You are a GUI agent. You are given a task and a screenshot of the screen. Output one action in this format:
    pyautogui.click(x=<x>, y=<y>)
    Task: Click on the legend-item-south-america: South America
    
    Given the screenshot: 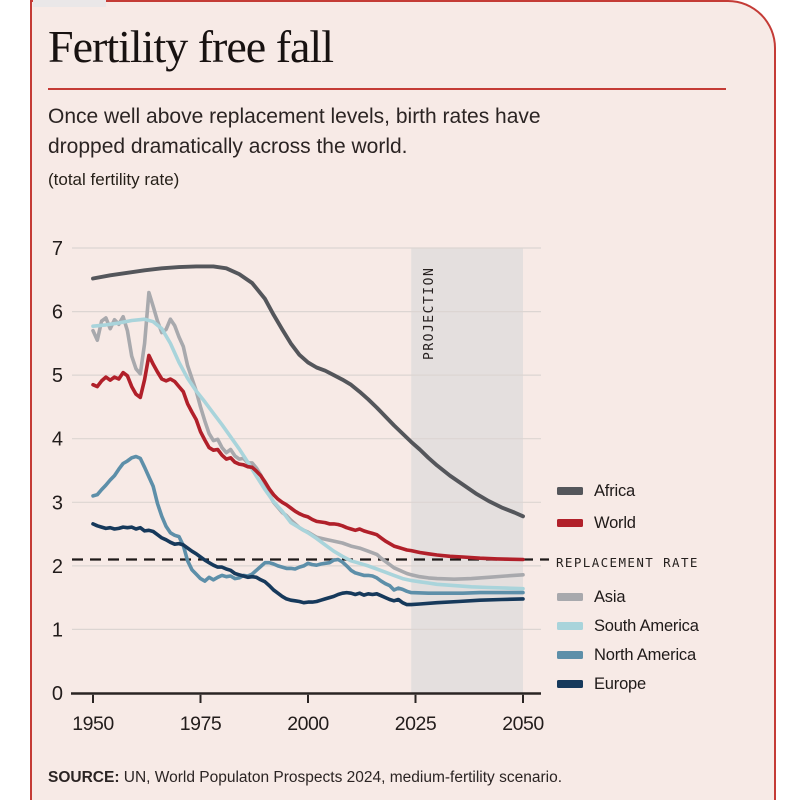 What is the action you would take?
    pyautogui.click(x=628, y=626)
    